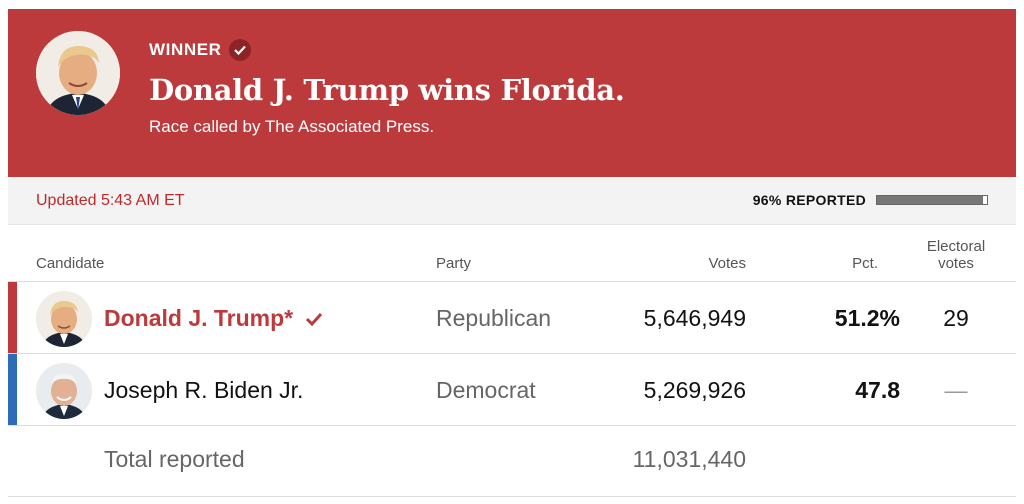 The image size is (1024, 504). I want to click on subhead: Race called by The Associated Press., so click(292, 126).